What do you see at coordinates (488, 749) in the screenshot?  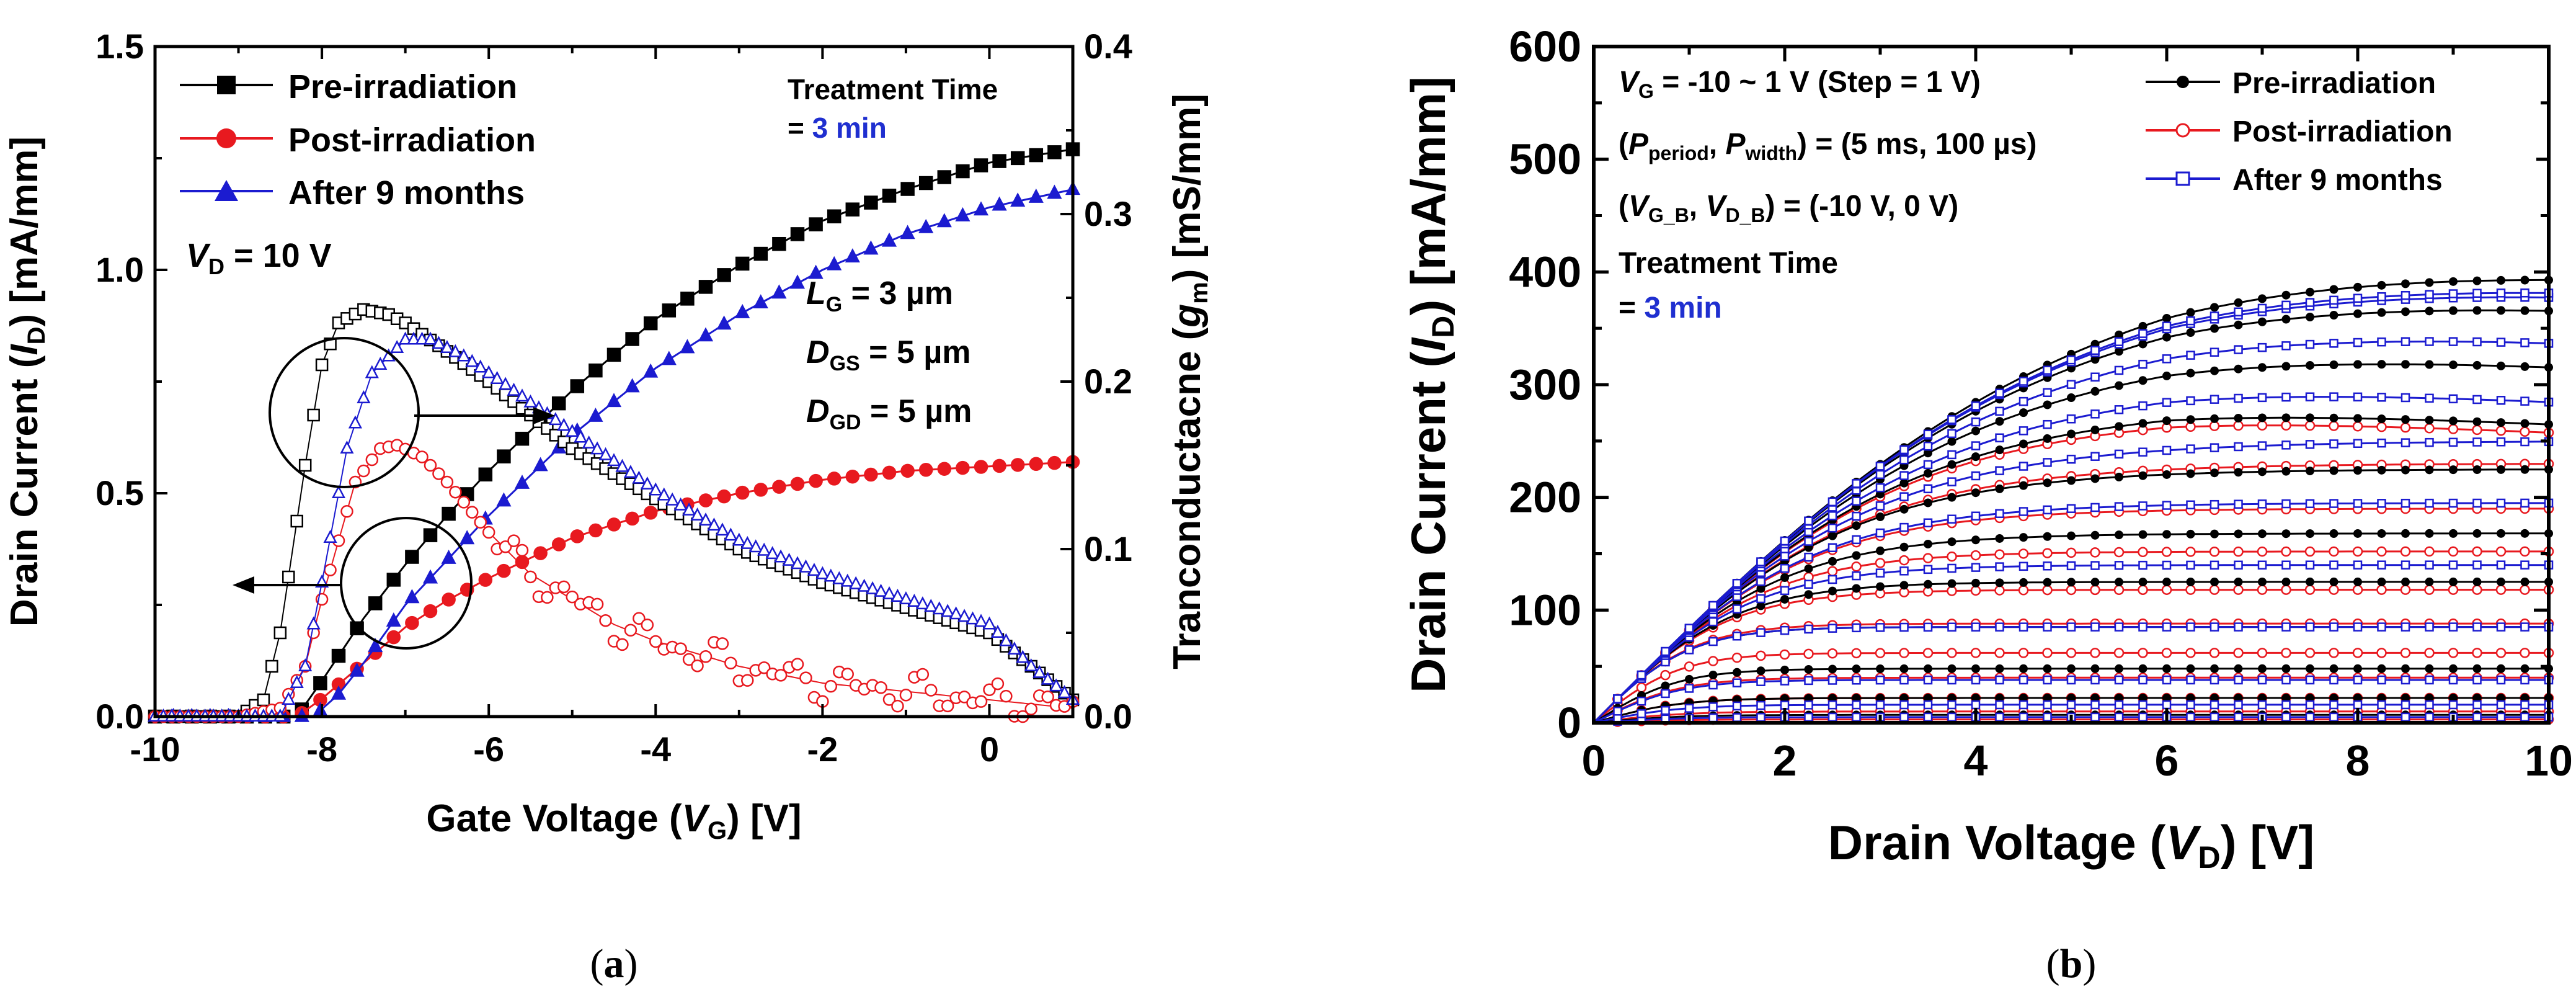 I see `x-tick-label: -6` at bounding box center [488, 749].